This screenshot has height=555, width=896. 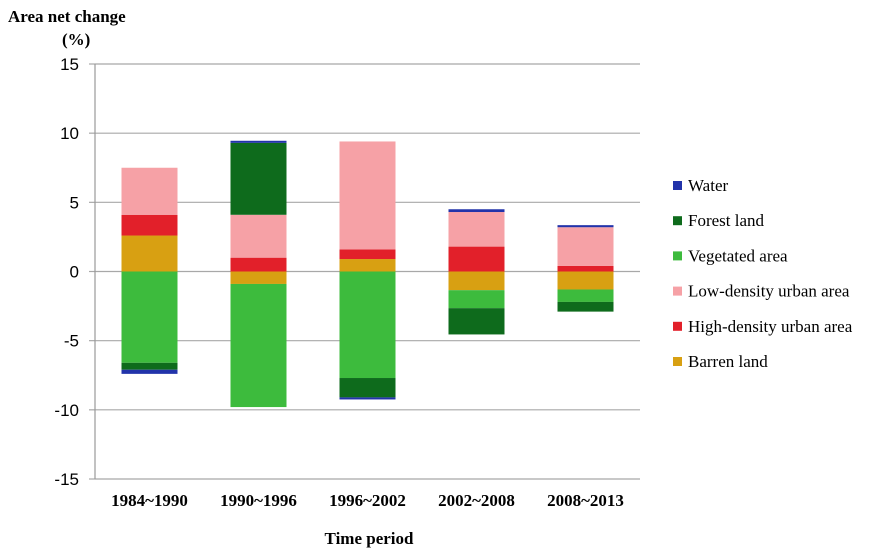 What do you see at coordinates (708, 185) in the screenshot?
I see `legend-label-water: Water` at bounding box center [708, 185].